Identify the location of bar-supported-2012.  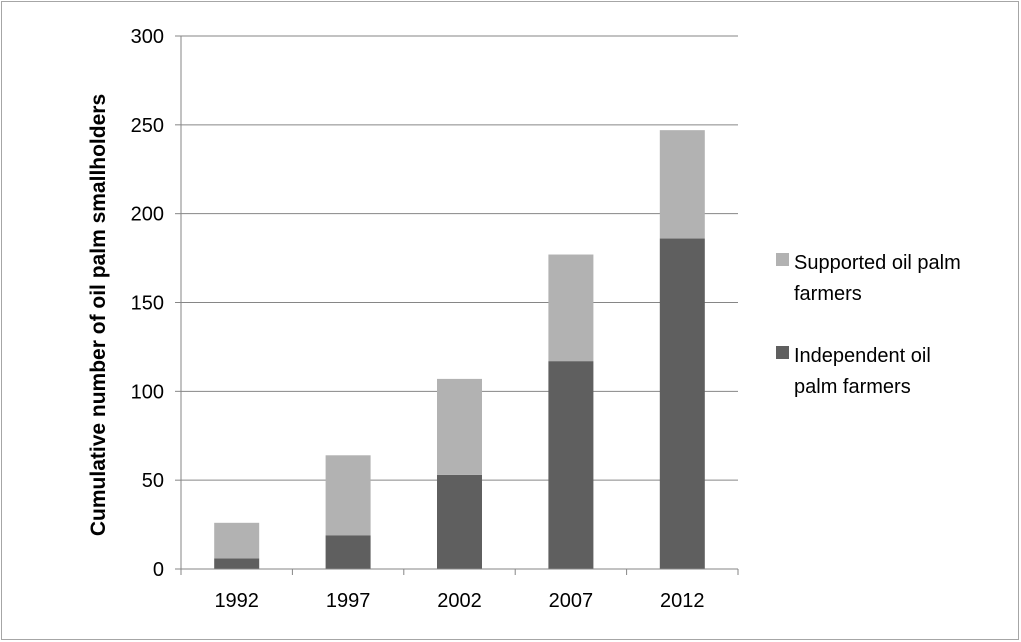
(682, 184).